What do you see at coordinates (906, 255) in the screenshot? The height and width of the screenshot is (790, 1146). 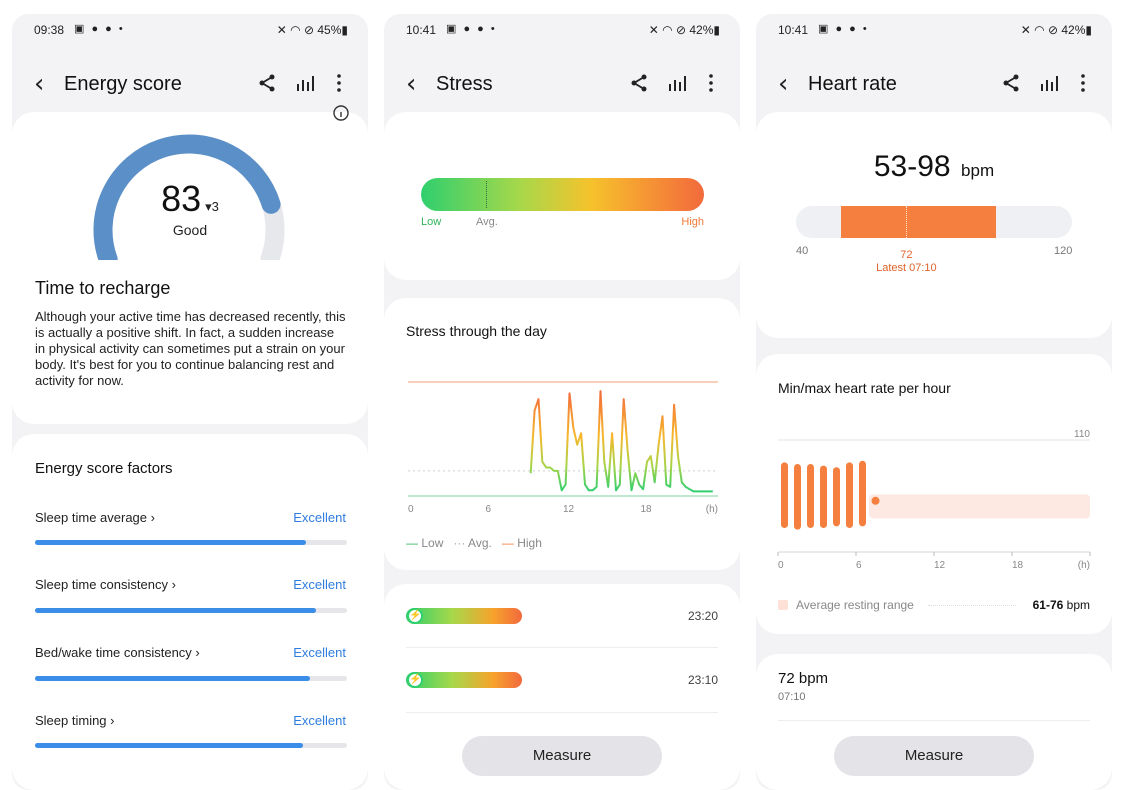 I see `heart-latest-value: 72` at bounding box center [906, 255].